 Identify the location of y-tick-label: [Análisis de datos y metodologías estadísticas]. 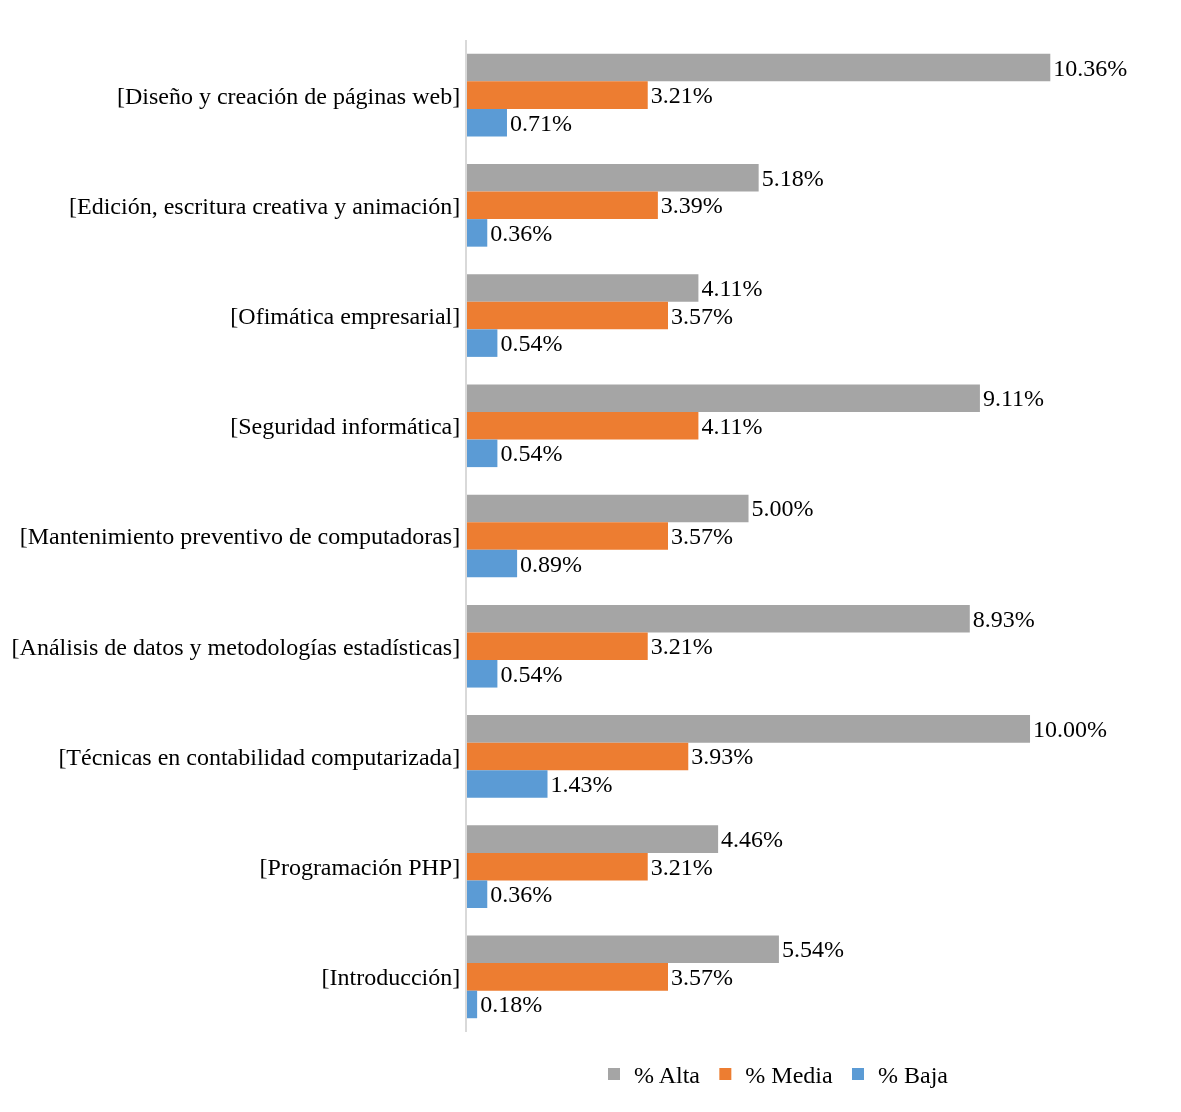
(236, 646).